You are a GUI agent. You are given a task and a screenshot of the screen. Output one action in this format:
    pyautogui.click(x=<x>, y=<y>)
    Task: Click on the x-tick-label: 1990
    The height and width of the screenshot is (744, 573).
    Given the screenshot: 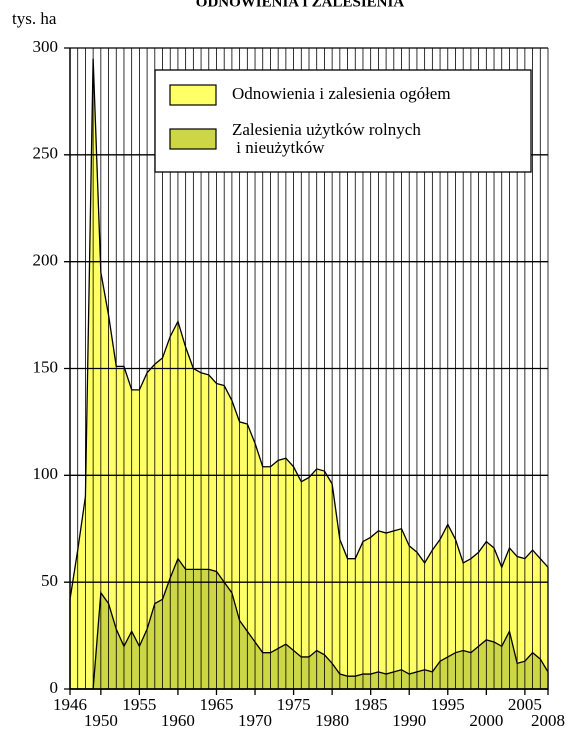 What is the action you would take?
    pyautogui.click(x=409, y=720)
    